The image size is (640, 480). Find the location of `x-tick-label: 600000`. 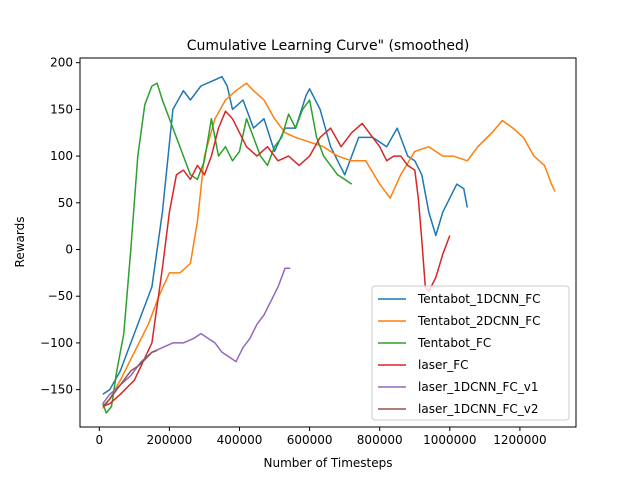

x-tick-label: 600000 is located at coordinates (310, 440).